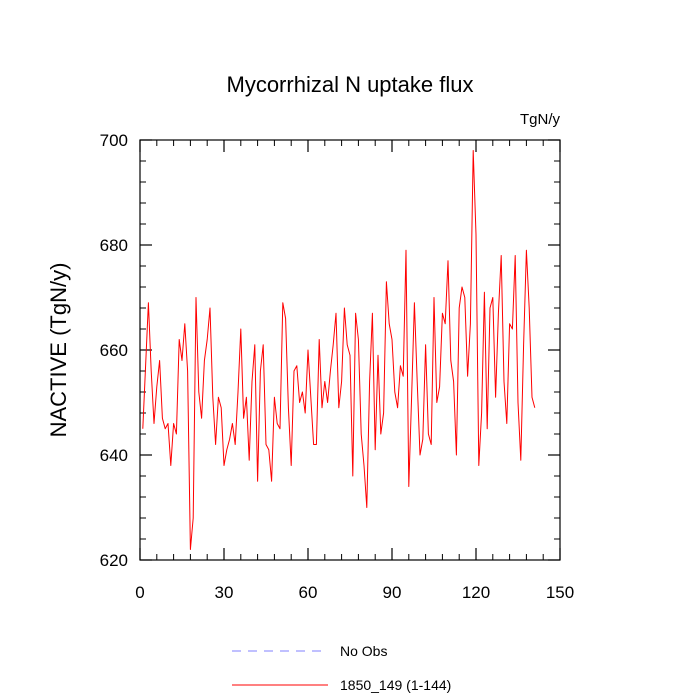 The height and width of the screenshot is (700, 700). Describe the element at coordinates (114, 560) in the screenshot. I see `y-tick-label: 620` at that location.